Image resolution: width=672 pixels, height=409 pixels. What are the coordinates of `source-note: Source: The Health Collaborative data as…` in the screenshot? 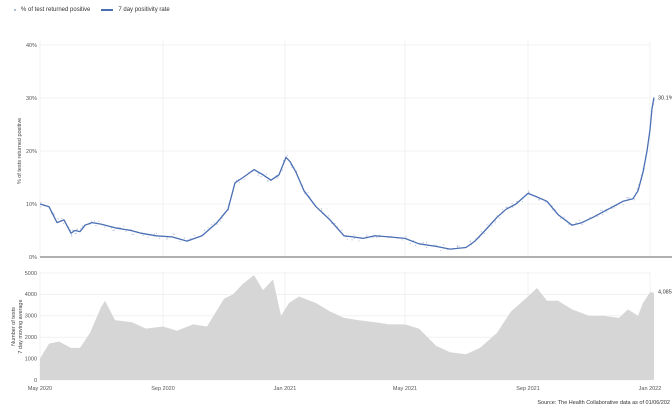 It's located at (603, 403).